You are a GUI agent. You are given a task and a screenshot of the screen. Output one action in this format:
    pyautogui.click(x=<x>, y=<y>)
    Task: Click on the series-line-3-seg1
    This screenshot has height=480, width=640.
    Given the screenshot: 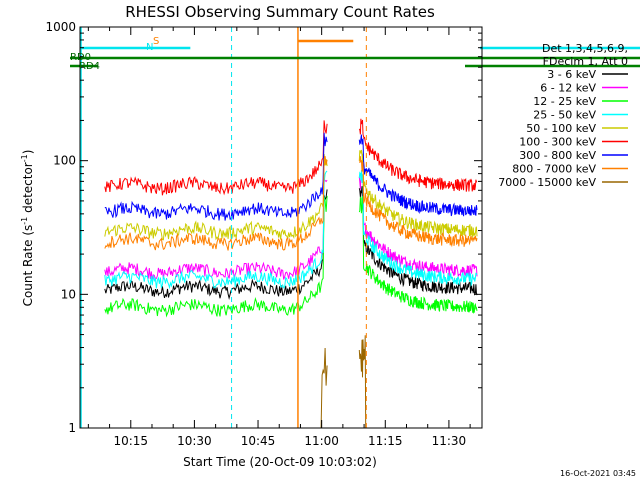 What is the action you would take?
    pyautogui.click(x=418, y=229)
    